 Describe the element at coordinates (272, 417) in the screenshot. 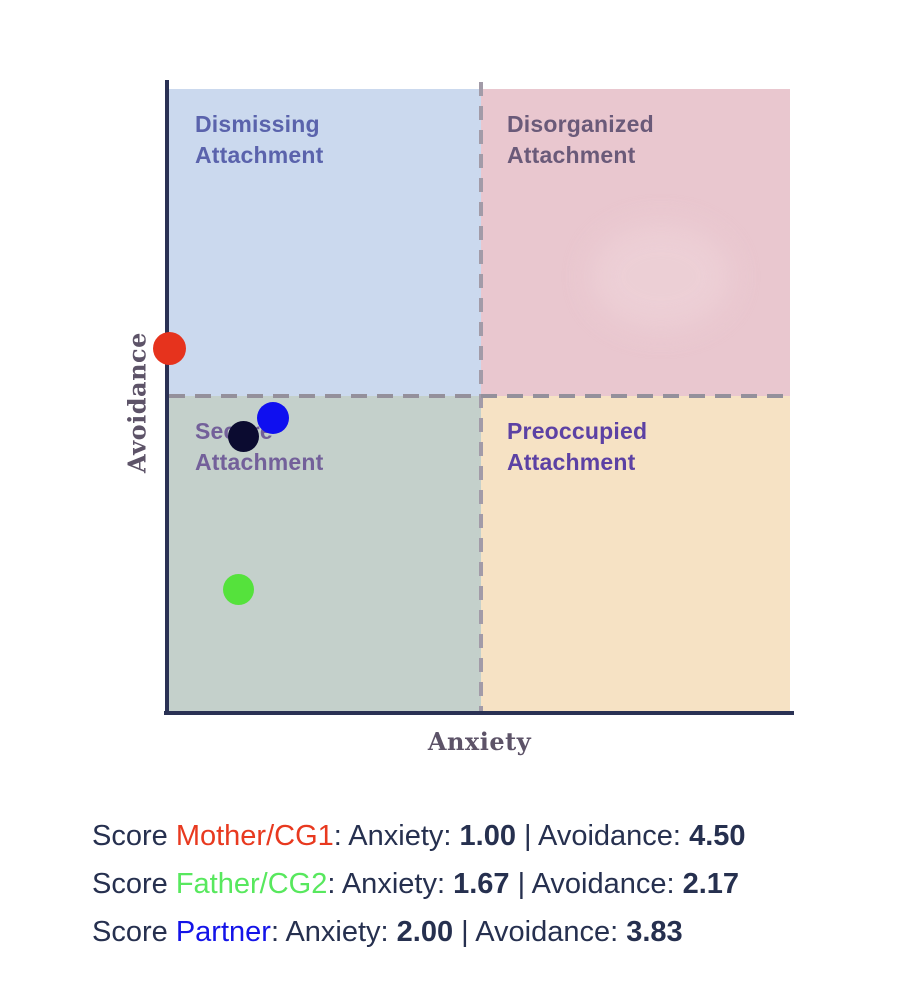

I see `data-point-partner` at that location.